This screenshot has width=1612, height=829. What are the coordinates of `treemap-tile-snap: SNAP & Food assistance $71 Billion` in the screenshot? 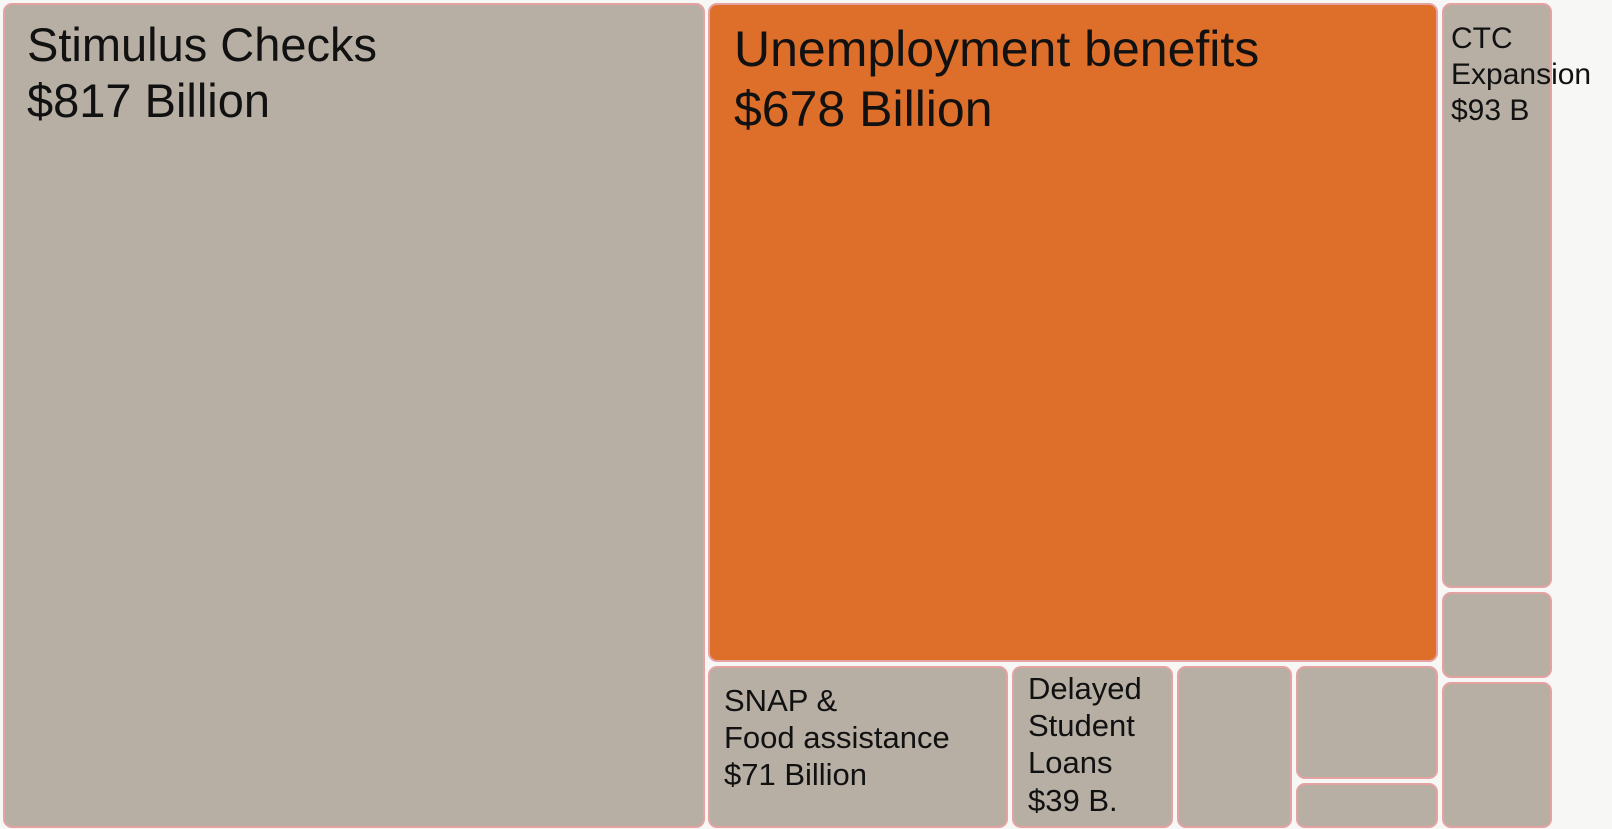 It's located at (858, 747).